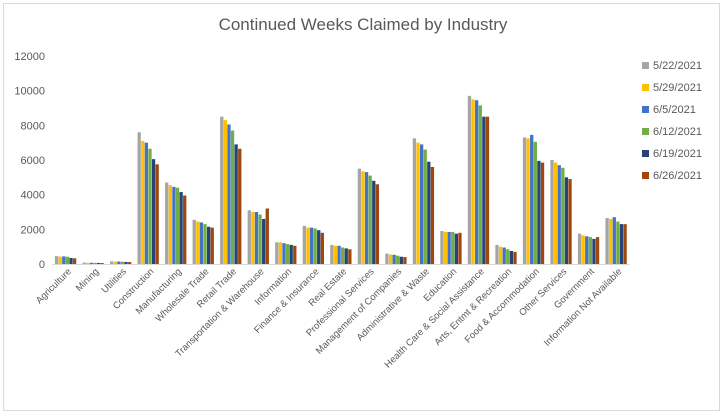 The width and height of the screenshot is (726, 418). I want to click on y-tick-label: 4000, so click(33, 196).